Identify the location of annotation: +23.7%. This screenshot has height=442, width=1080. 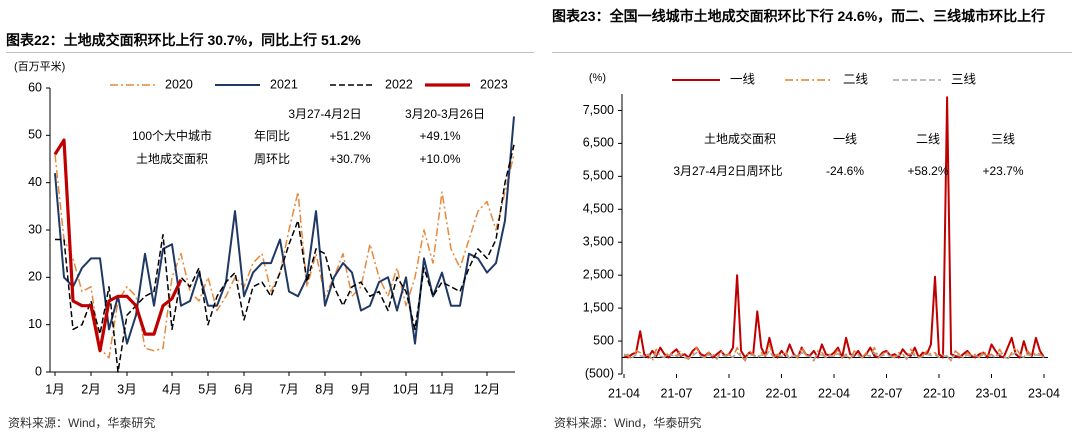
(1002, 171).